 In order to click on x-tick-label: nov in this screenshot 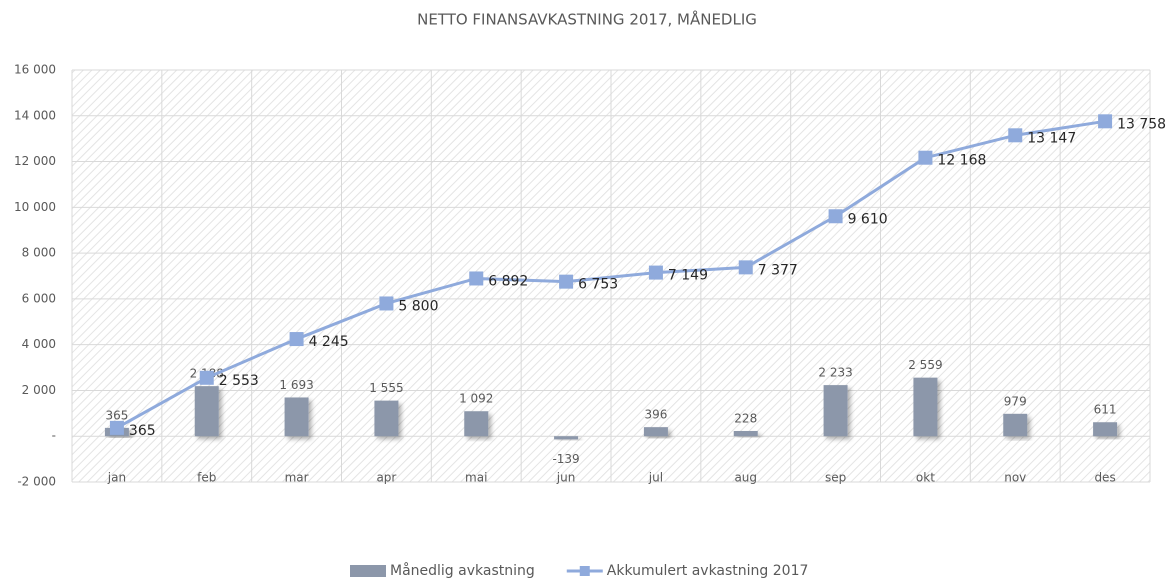, I will do `click(1015, 478)`.